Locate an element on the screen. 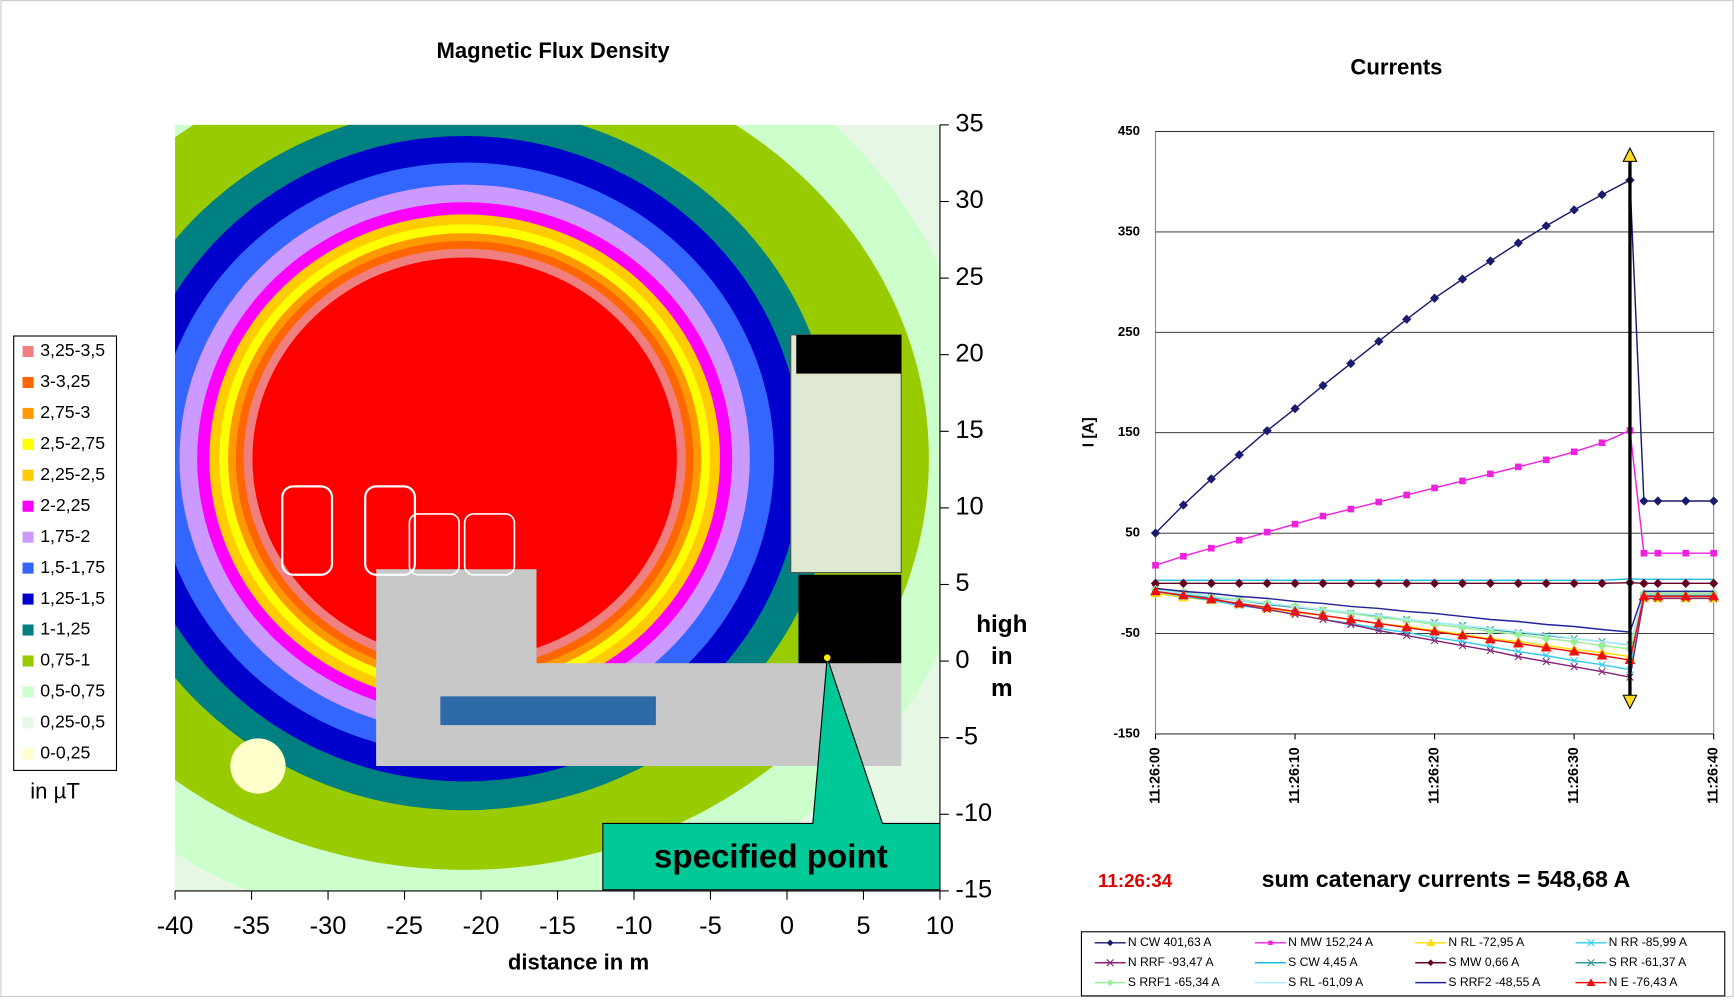 The image size is (1734, 1002). y-tick-label: -50 is located at coordinates (1130, 632).